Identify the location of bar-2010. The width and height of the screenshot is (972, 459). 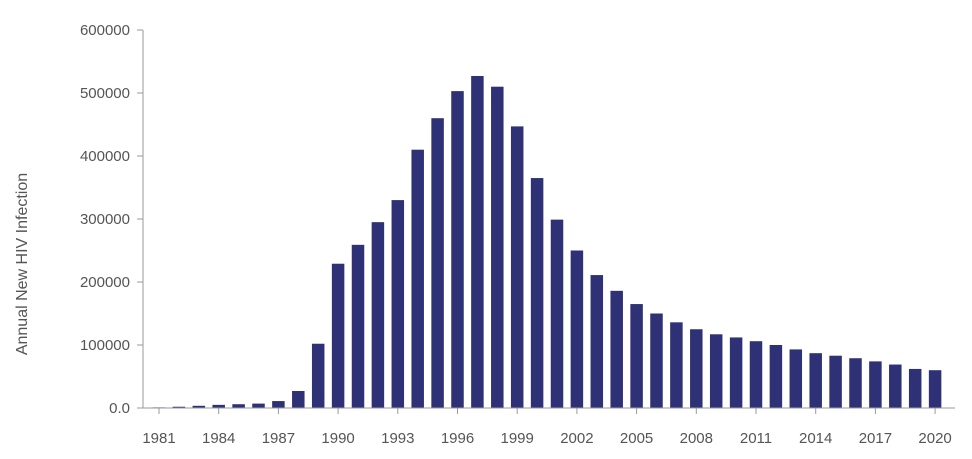
(736, 372).